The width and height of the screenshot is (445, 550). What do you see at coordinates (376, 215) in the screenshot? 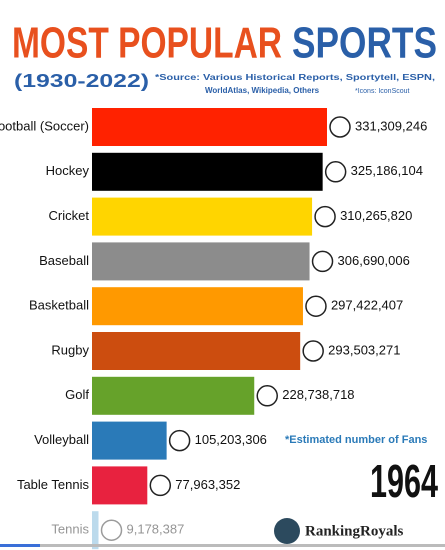
I see `value-label: 310,265,820` at bounding box center [376, 215].